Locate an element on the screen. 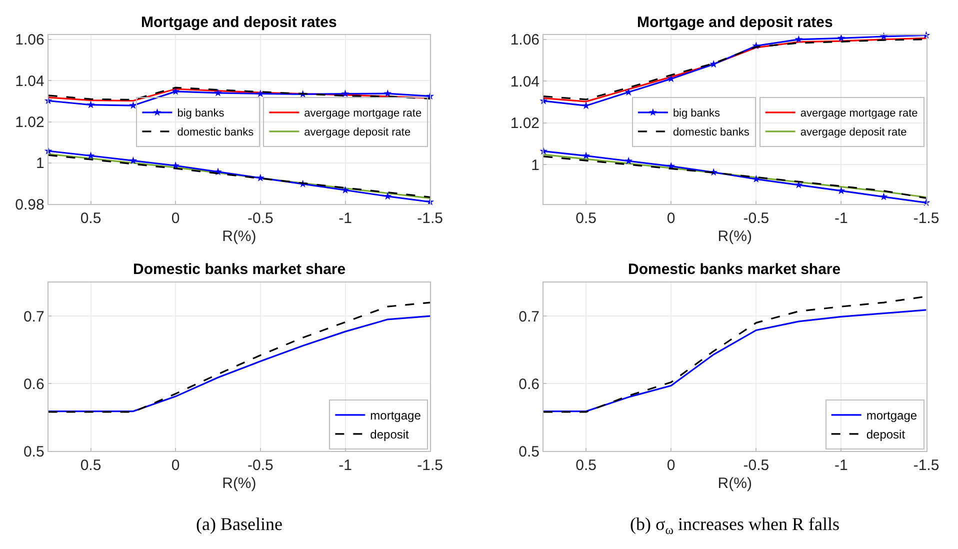  text: (b) σ$_{ω}$ increases when R falls is located at coordinates (735, 525).